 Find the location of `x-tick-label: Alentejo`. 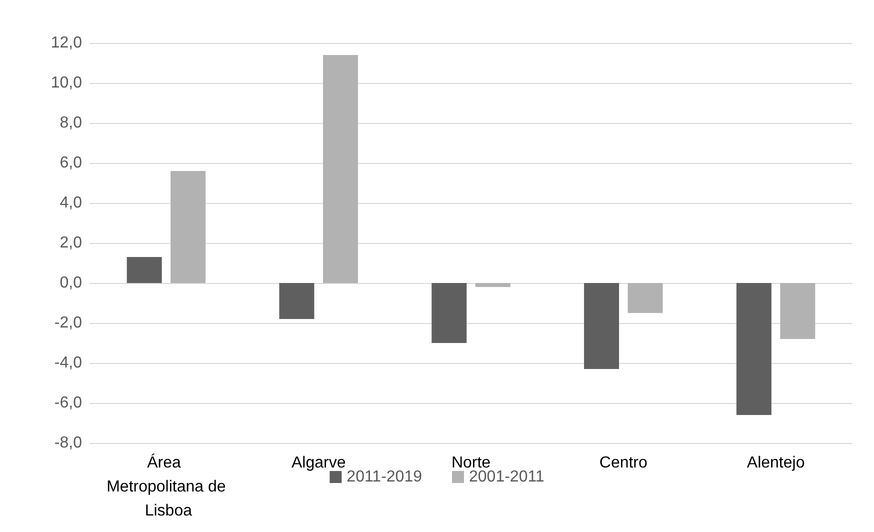

x-tick-label: Alentejo is located at coordinates (775, 463).